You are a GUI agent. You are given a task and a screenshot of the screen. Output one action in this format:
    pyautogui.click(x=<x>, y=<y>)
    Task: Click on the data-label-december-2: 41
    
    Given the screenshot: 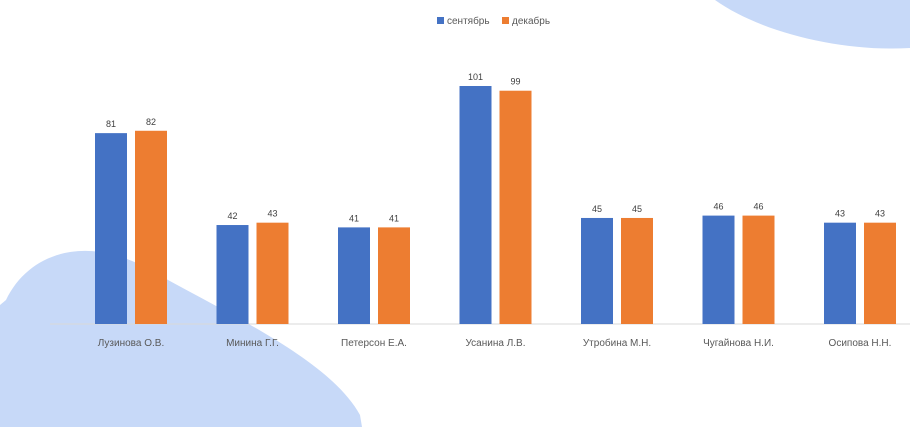 What is the action you would take?
    pyautogui.click(x=394, y=218)
    